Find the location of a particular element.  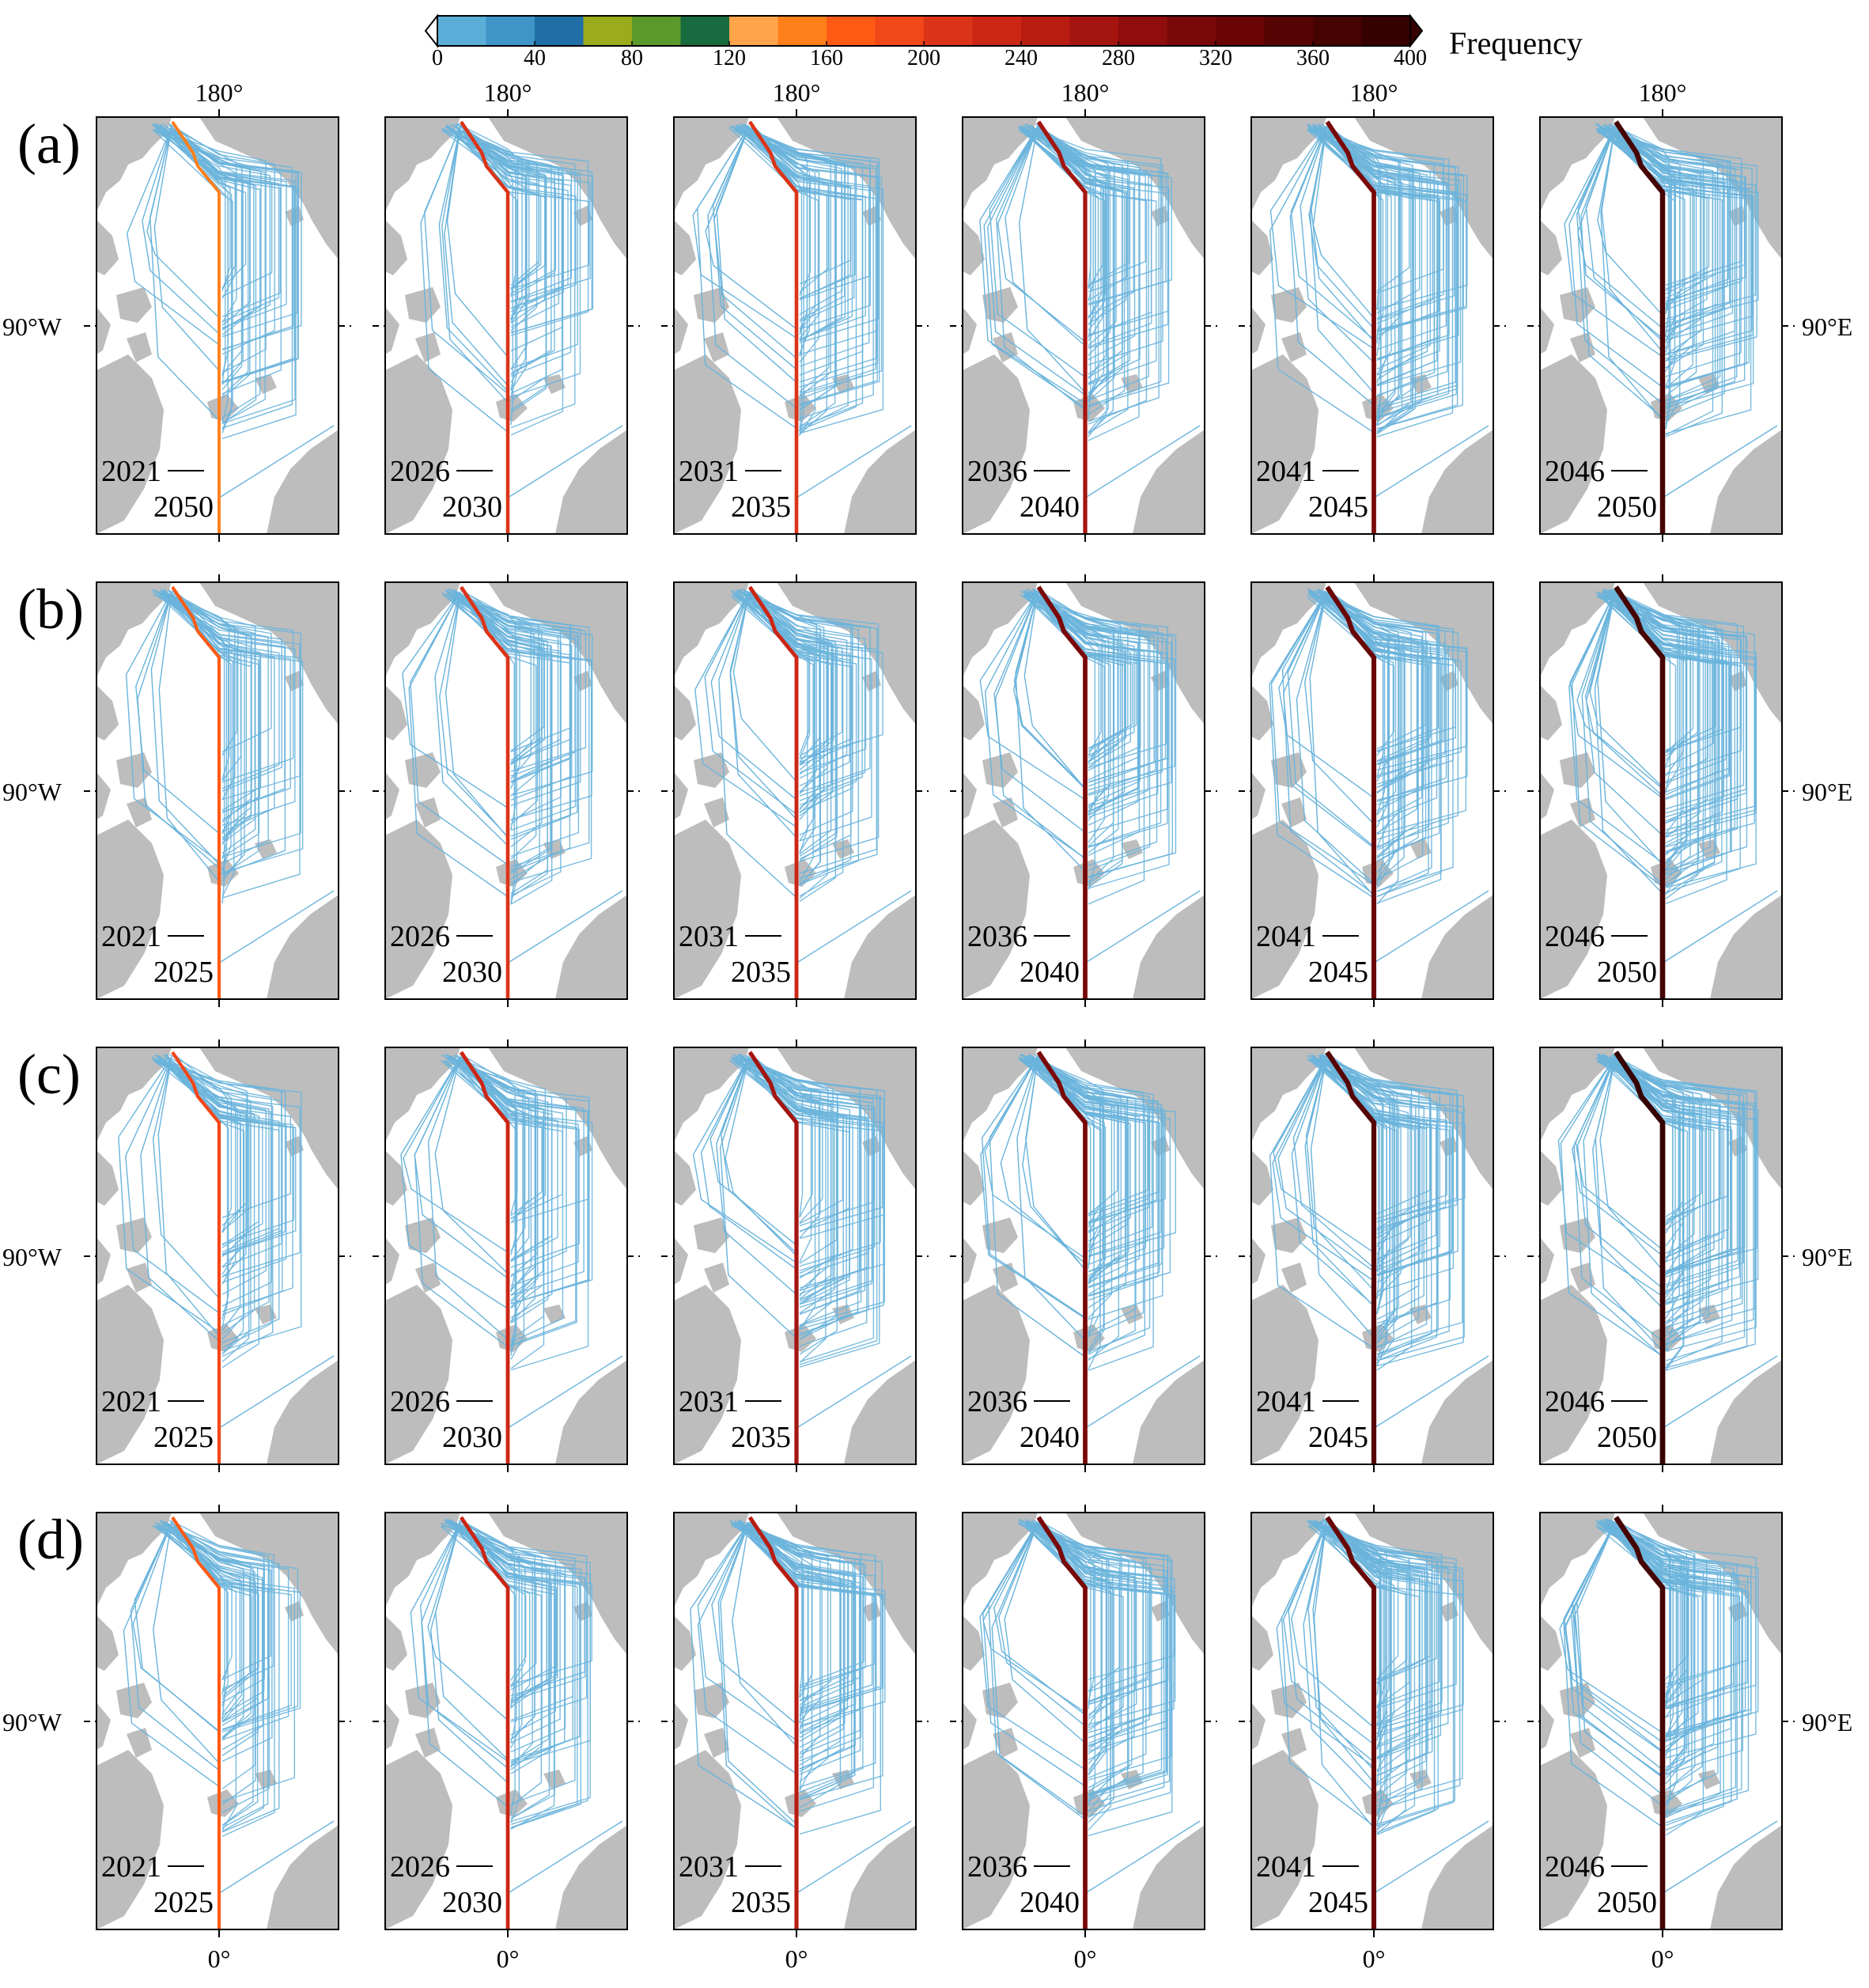

colorbar-tick-labels: 0 40 80 120 160 200 240 280 320 360 400 is located at coordinates (929, 56).